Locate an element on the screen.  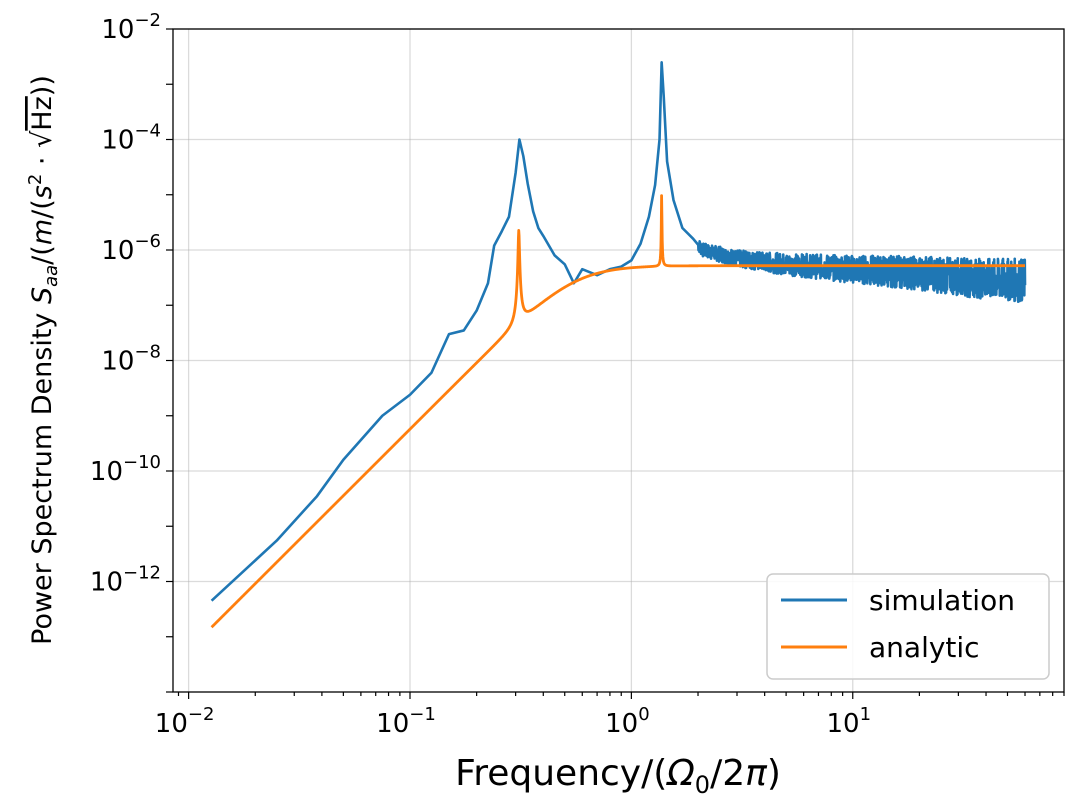
y-tick-label: 10⁻² is located at coordinates (131, 27).